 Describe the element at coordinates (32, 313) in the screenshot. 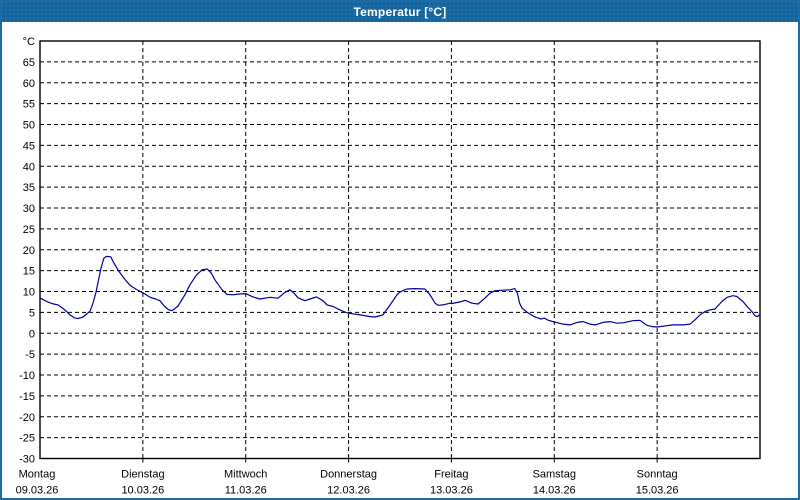

I see `y-tick-label: 5` at that location.